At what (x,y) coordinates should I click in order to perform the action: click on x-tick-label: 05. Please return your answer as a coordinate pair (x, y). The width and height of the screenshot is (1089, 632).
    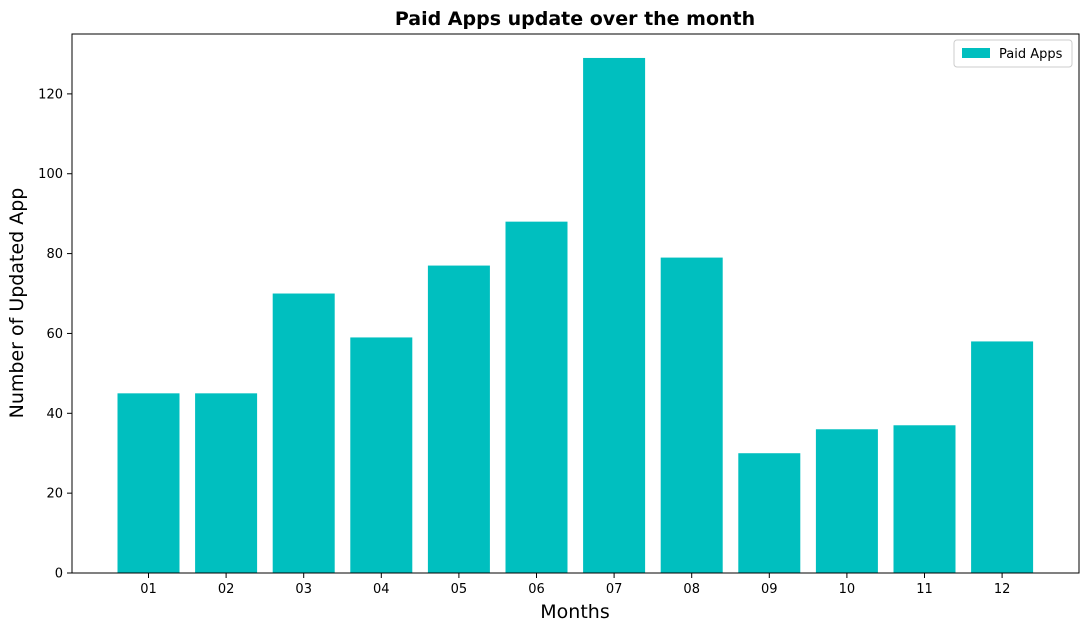
    Looking at the image, I should click on (459, 589).